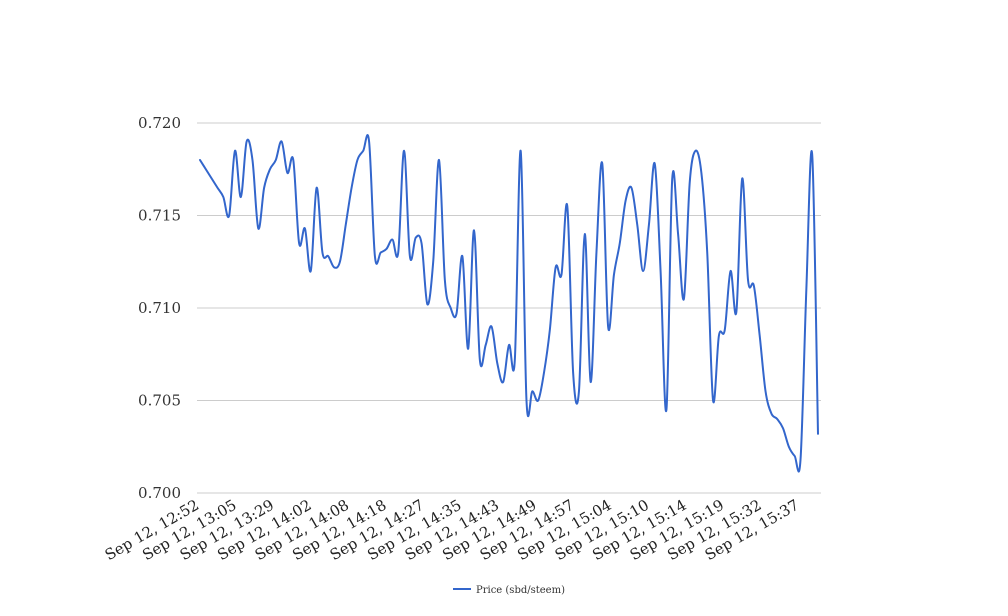 The height and width of the screenshot is (616, 1008). Describe the element at coordinates (159, 216) in the screenshot. I see `y-tick-label: 0.715` at that location.